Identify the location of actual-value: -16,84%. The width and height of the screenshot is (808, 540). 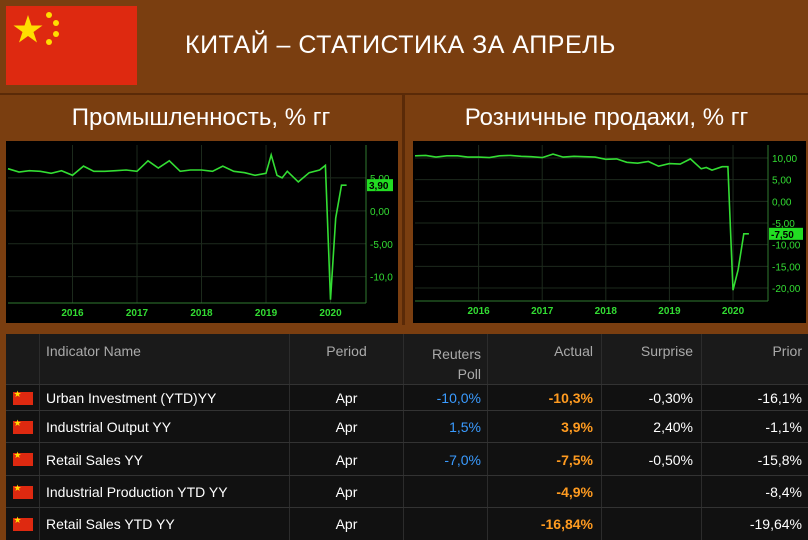
(545, 524).